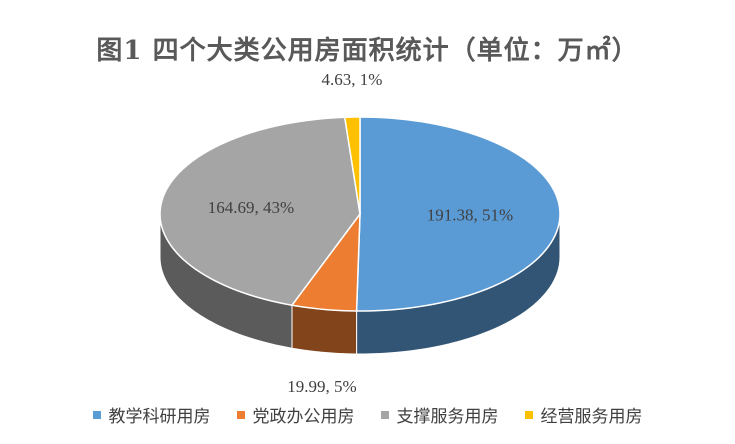 The height and width of the screenshot is (444, 735). I want to click on legend-label: 经营服务用房, so click(591, 417).